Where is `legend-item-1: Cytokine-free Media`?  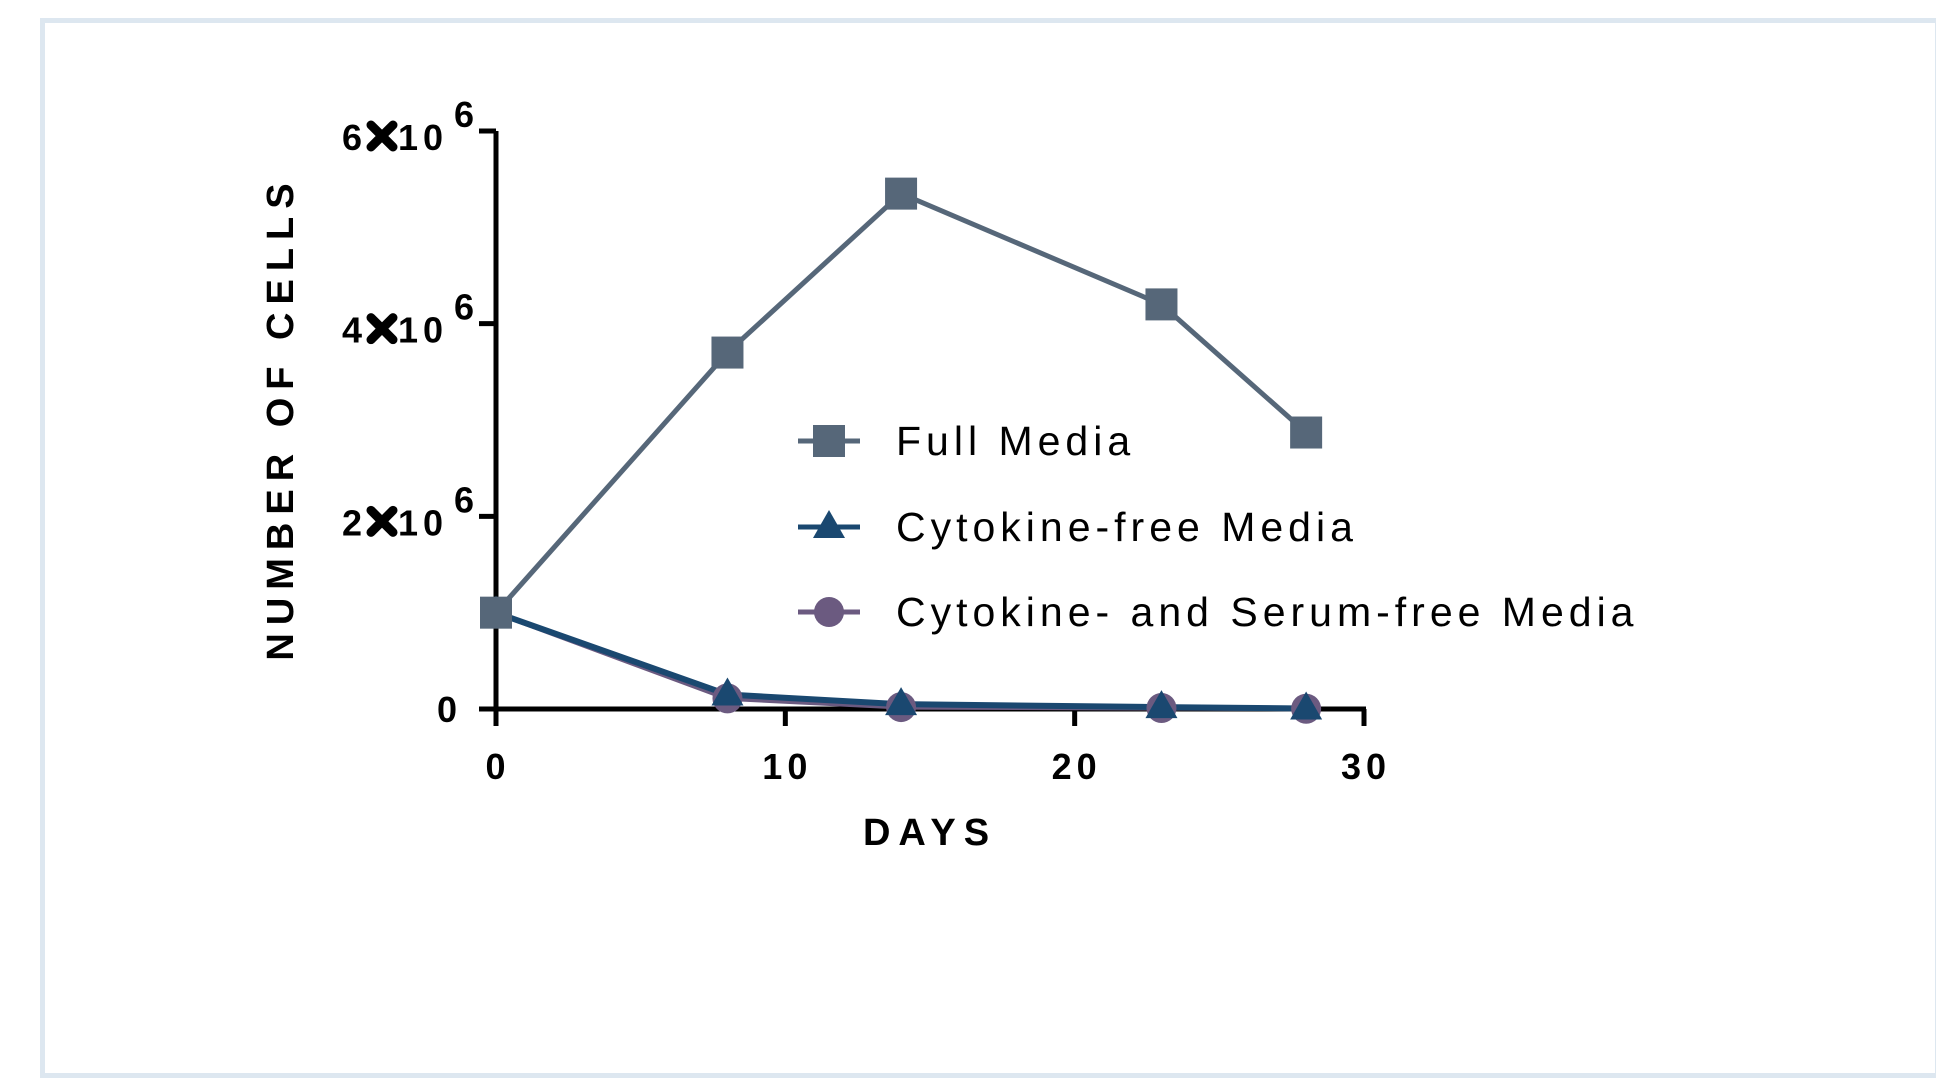 legend-item-1: Cytokine-free Media is located at coordinates (1078, 527).